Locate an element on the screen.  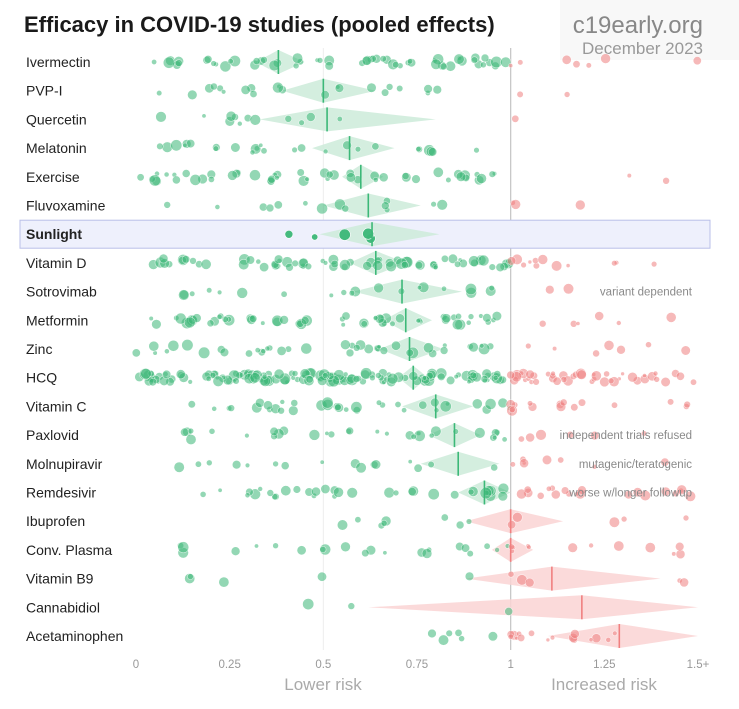
row-cannabidiol: Cannabidiol is located at coordinates (362, 607).